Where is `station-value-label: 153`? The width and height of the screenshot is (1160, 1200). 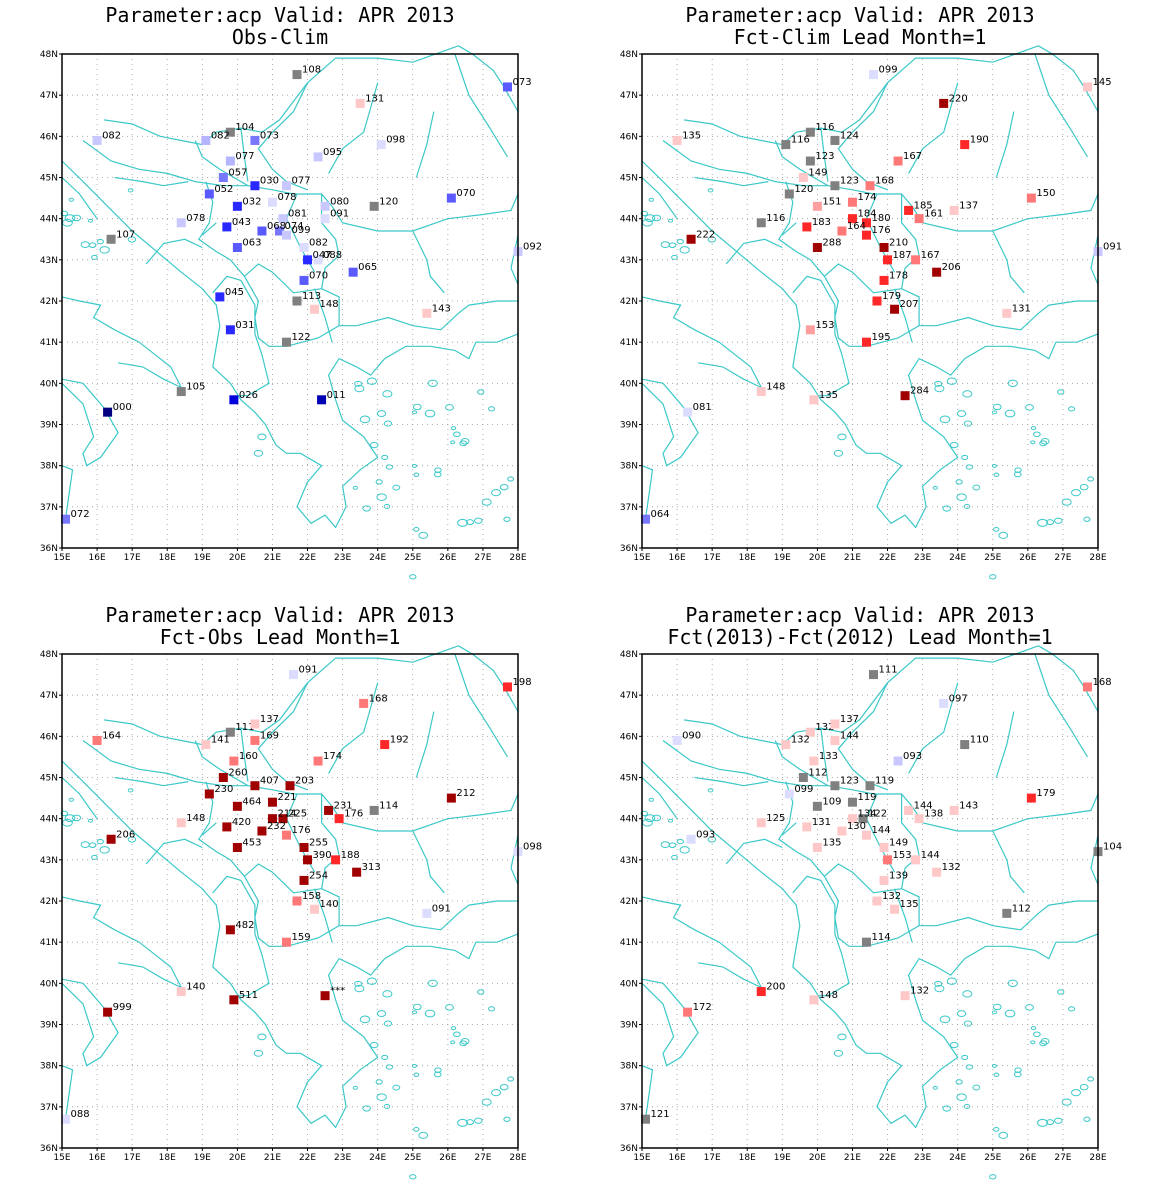
station-value-label: 153 is located at coordinates (902, 855).